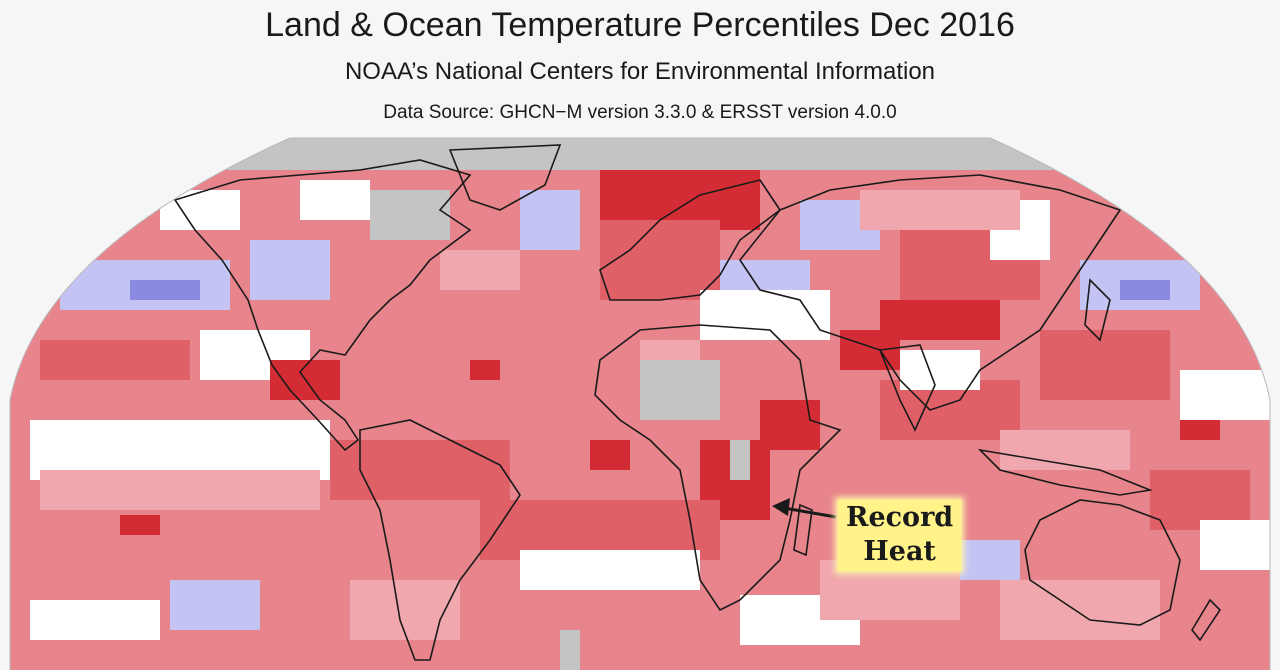  What do you see at coordinates (1102, 562) in the screenshot?
I see `australia-outline` at bounding box center [1102, 562].